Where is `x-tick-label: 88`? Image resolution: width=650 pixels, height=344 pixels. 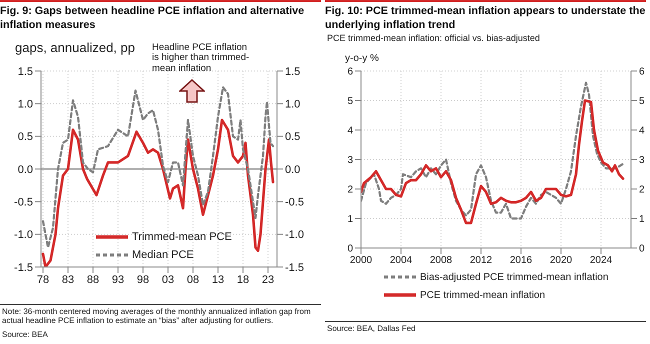
x-tick-label: 88 is located at coordinates (93, 280).